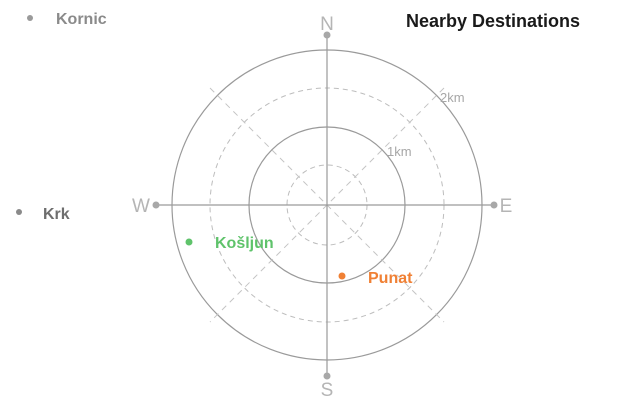  I want to click on ring-label-2km: 2km, so click(452, 97).